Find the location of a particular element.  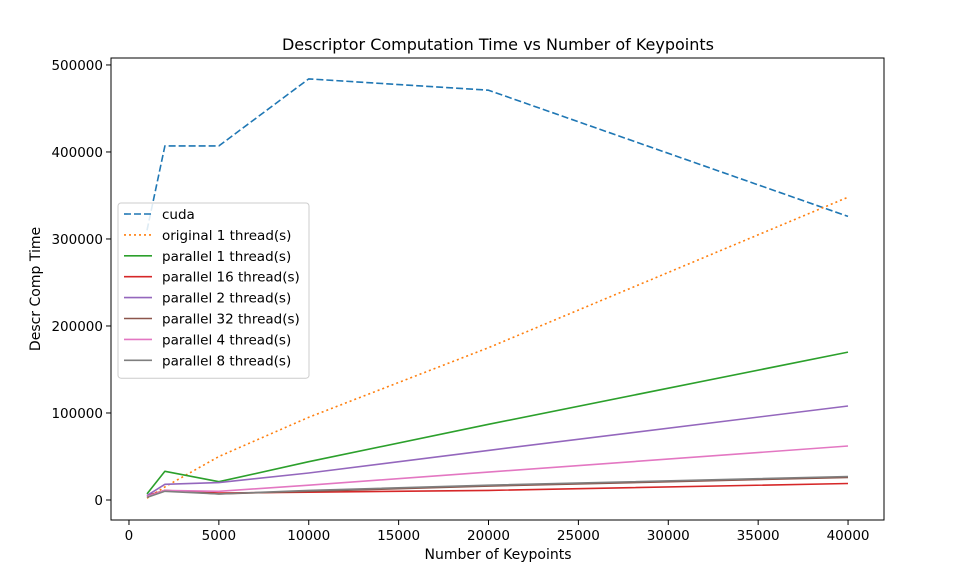

x-tick-label: 35000 is located at coordinates (758, 536).